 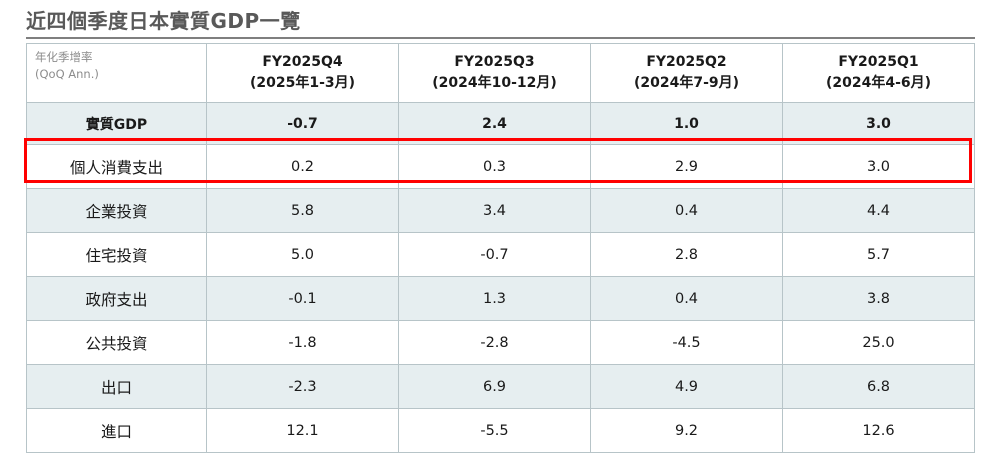 I want to click on table-cell: 5.7, so click(x=878, y=254).